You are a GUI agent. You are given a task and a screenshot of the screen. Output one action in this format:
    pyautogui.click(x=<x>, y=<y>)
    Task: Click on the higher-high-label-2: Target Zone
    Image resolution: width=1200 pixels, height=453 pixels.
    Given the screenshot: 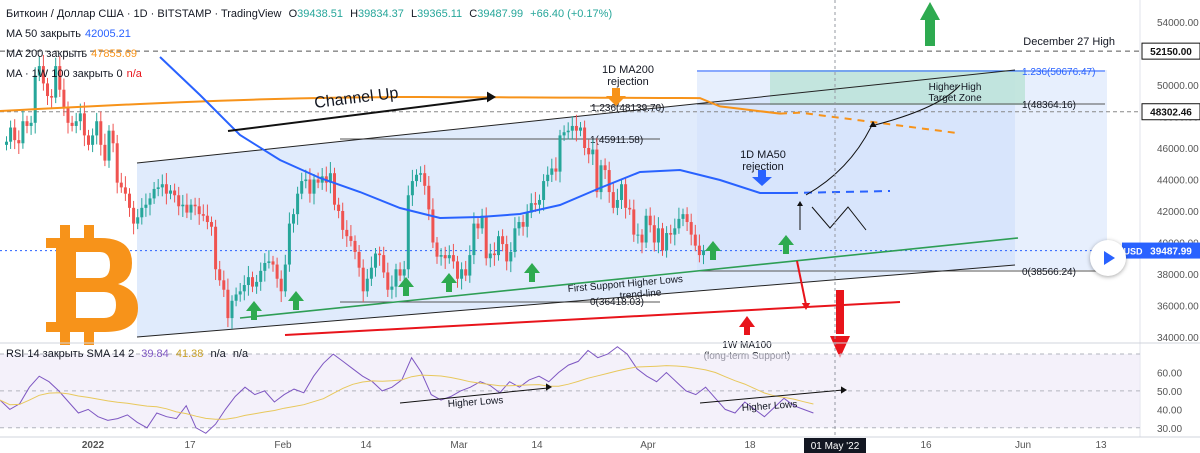 What is the action you would take?
    pyautogui.click(x=955, y=98)
    